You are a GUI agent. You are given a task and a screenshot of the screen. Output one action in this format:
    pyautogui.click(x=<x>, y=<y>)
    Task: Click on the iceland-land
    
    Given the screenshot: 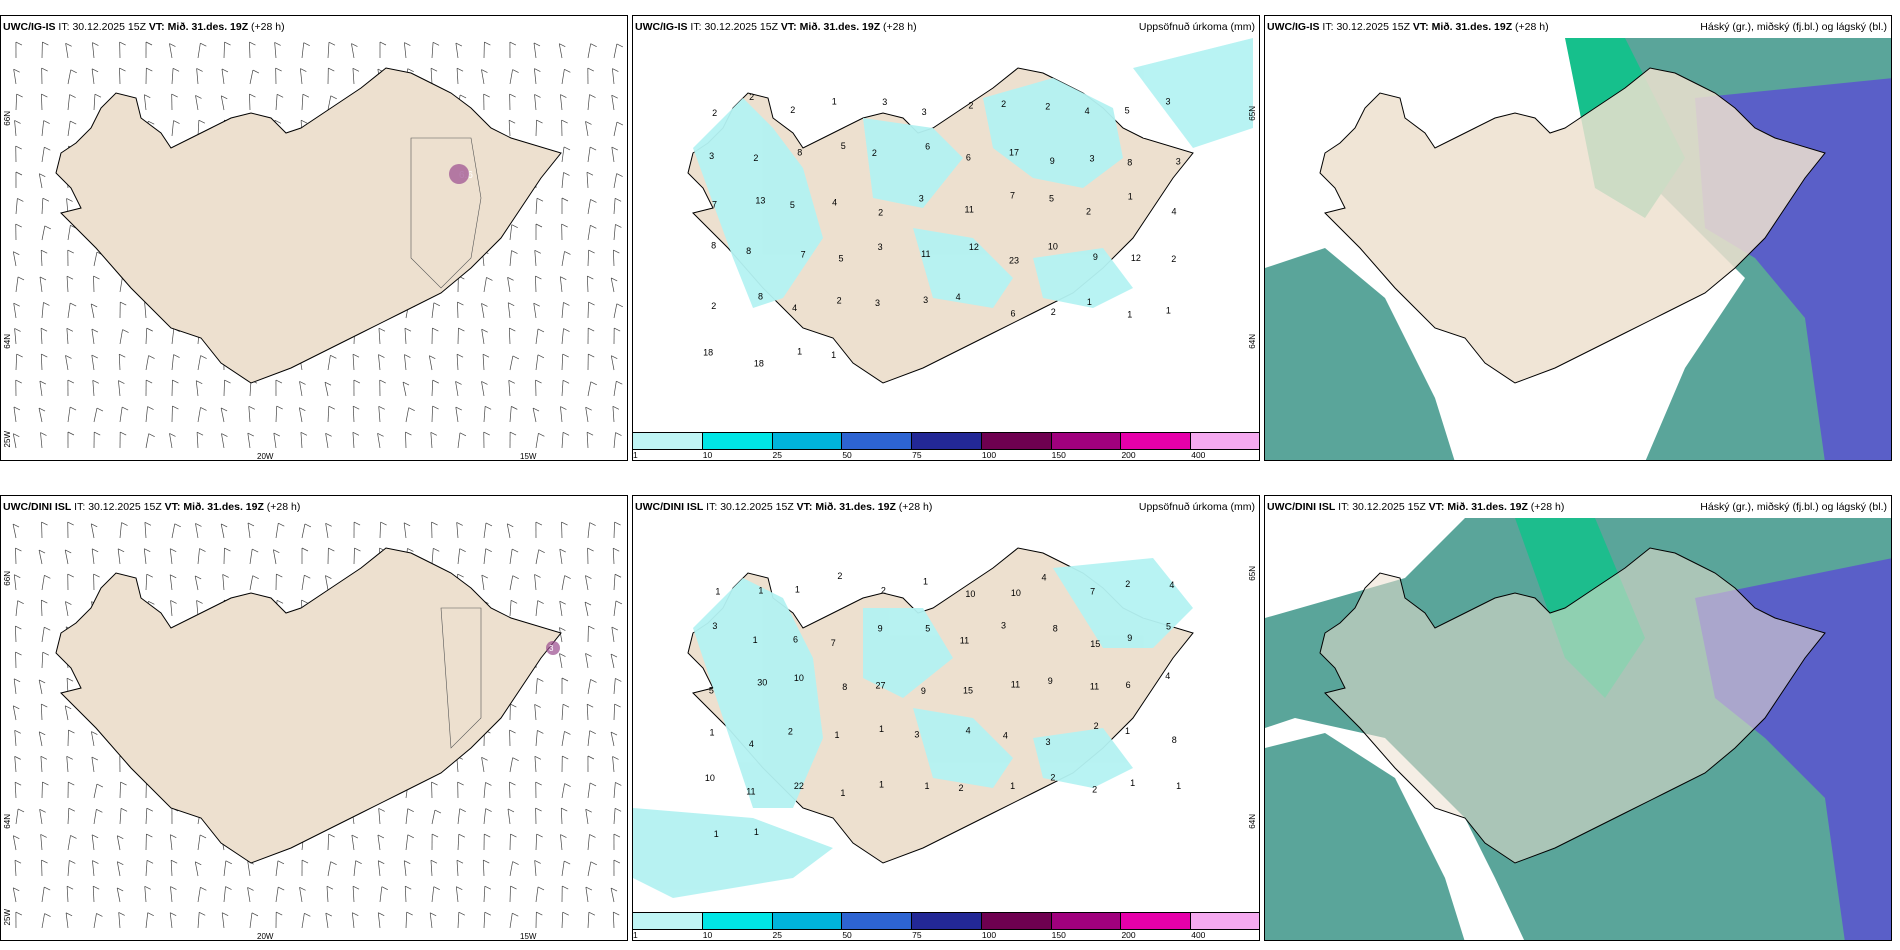 What is the action you would take?
    pyautogui.click(x=308, y=225)
    